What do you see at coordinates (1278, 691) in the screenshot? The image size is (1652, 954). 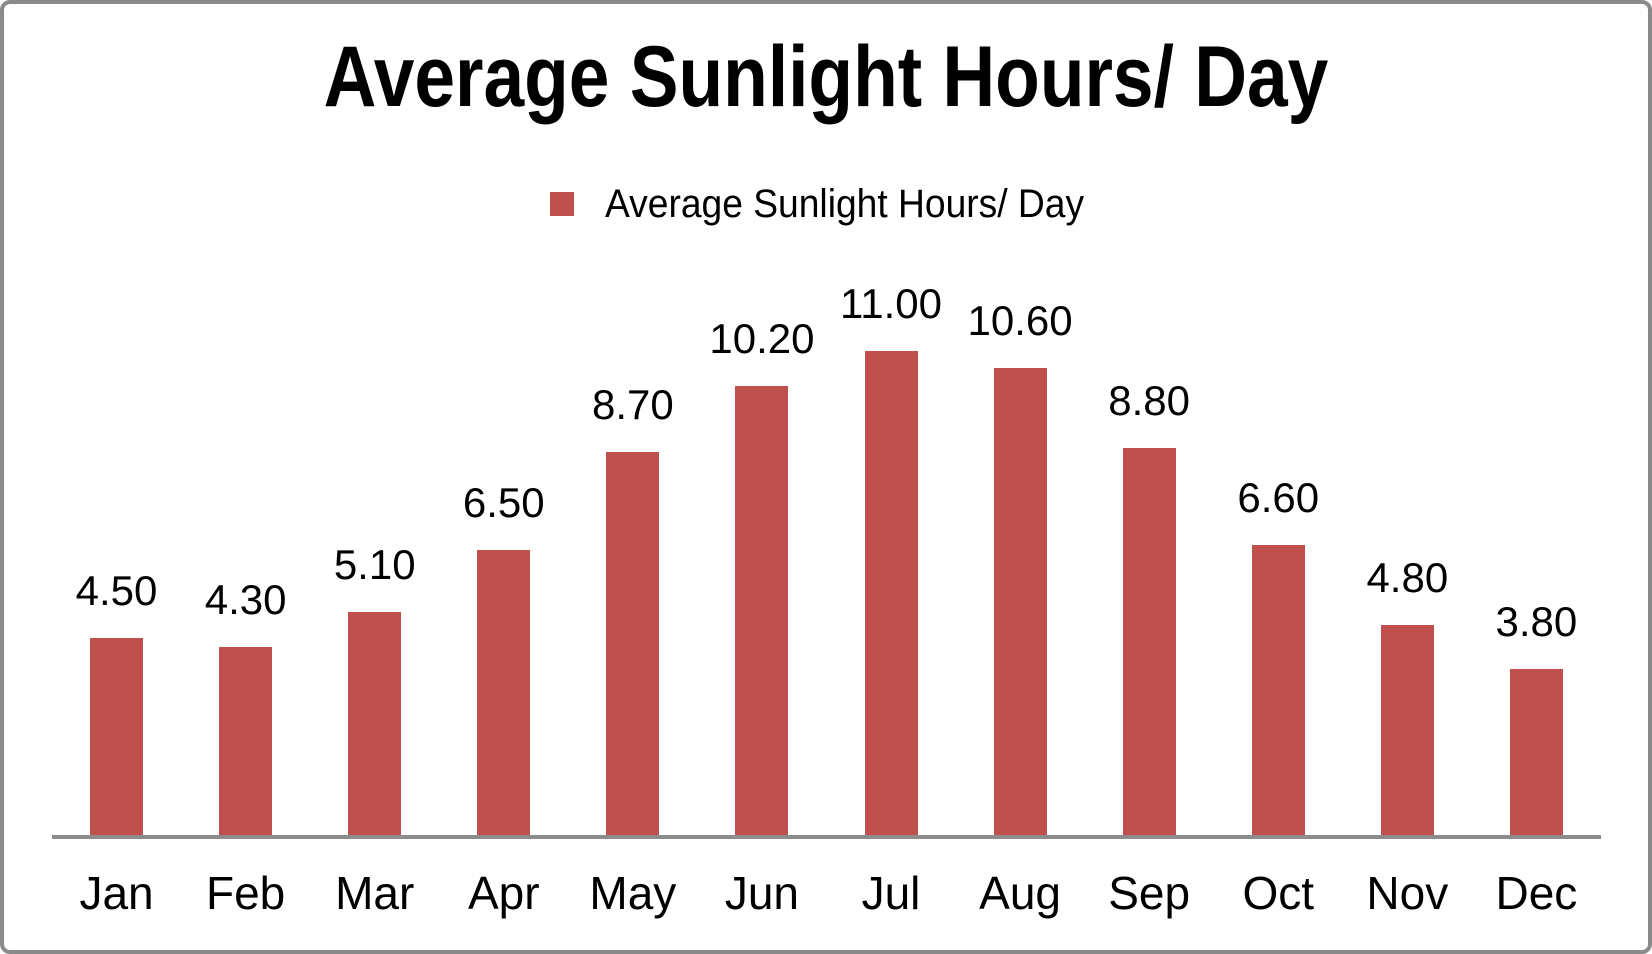 I see `bar-oct` at bounding box center [1278, 691].